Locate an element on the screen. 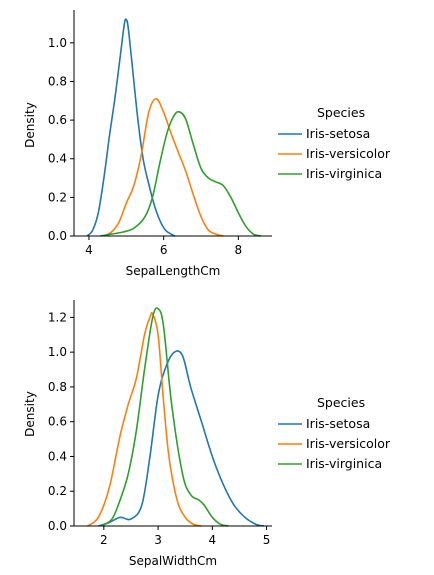 The height and width of the screenshot is (575, 434). x-axis-sepal-length: 4 6 8 is located at coordinates (173, 246).